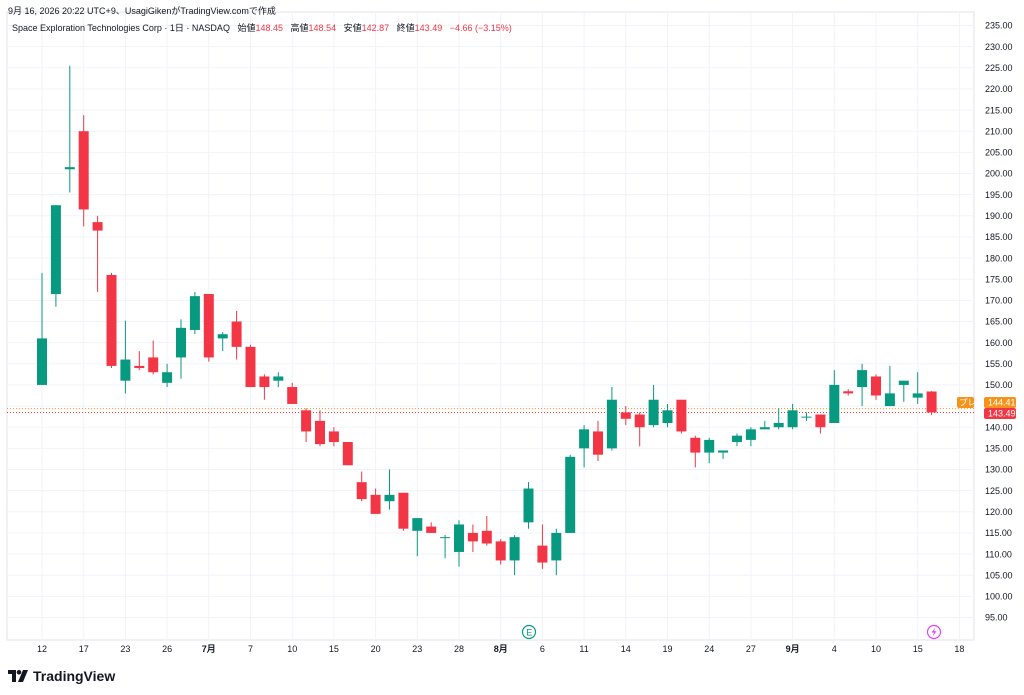  I want to click on price-tick: 105.00, so click(999, 575).